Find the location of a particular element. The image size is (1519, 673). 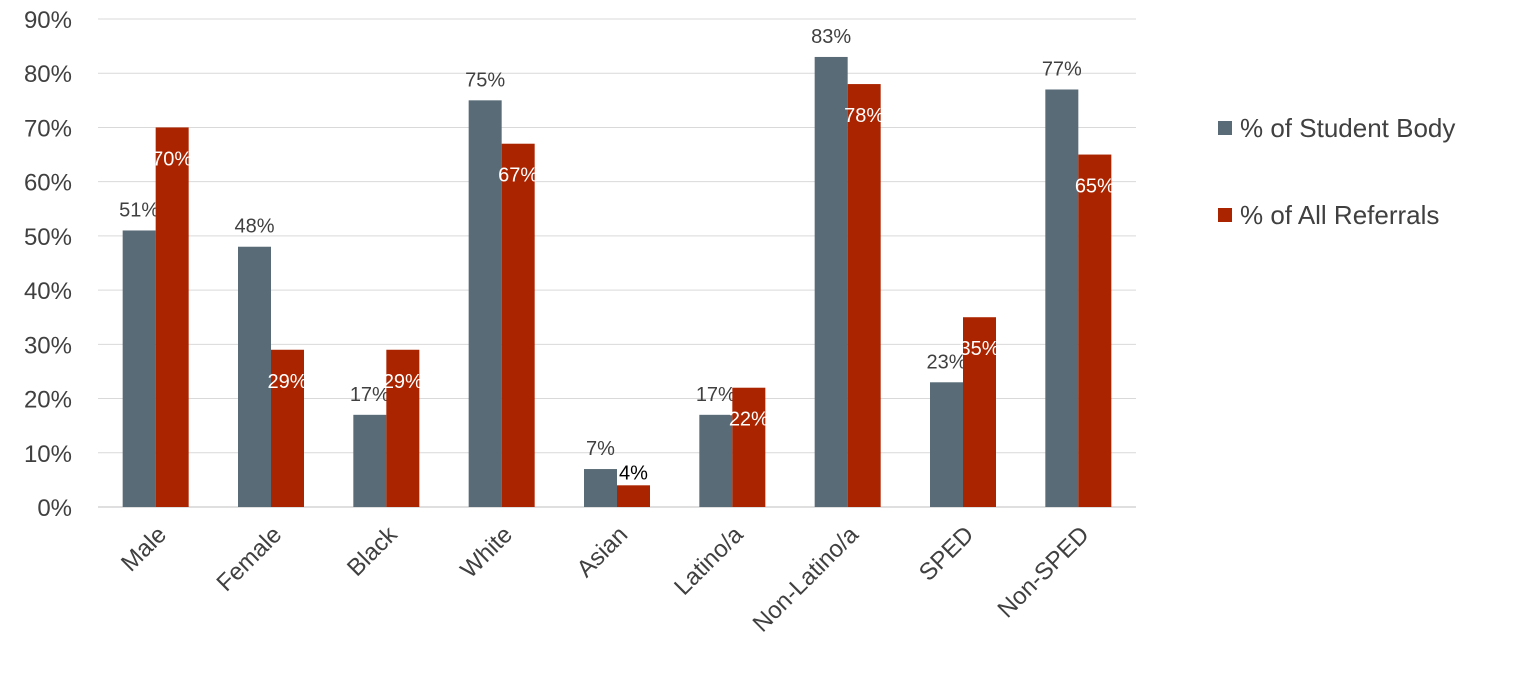

y-tick-label: 90% is located at coordinates (48, 20).